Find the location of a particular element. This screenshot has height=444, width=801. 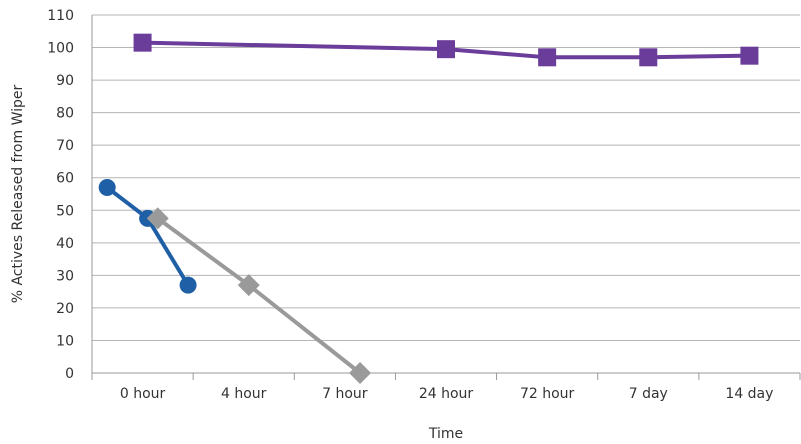

series-diamond is located at coordinates (259, 295).